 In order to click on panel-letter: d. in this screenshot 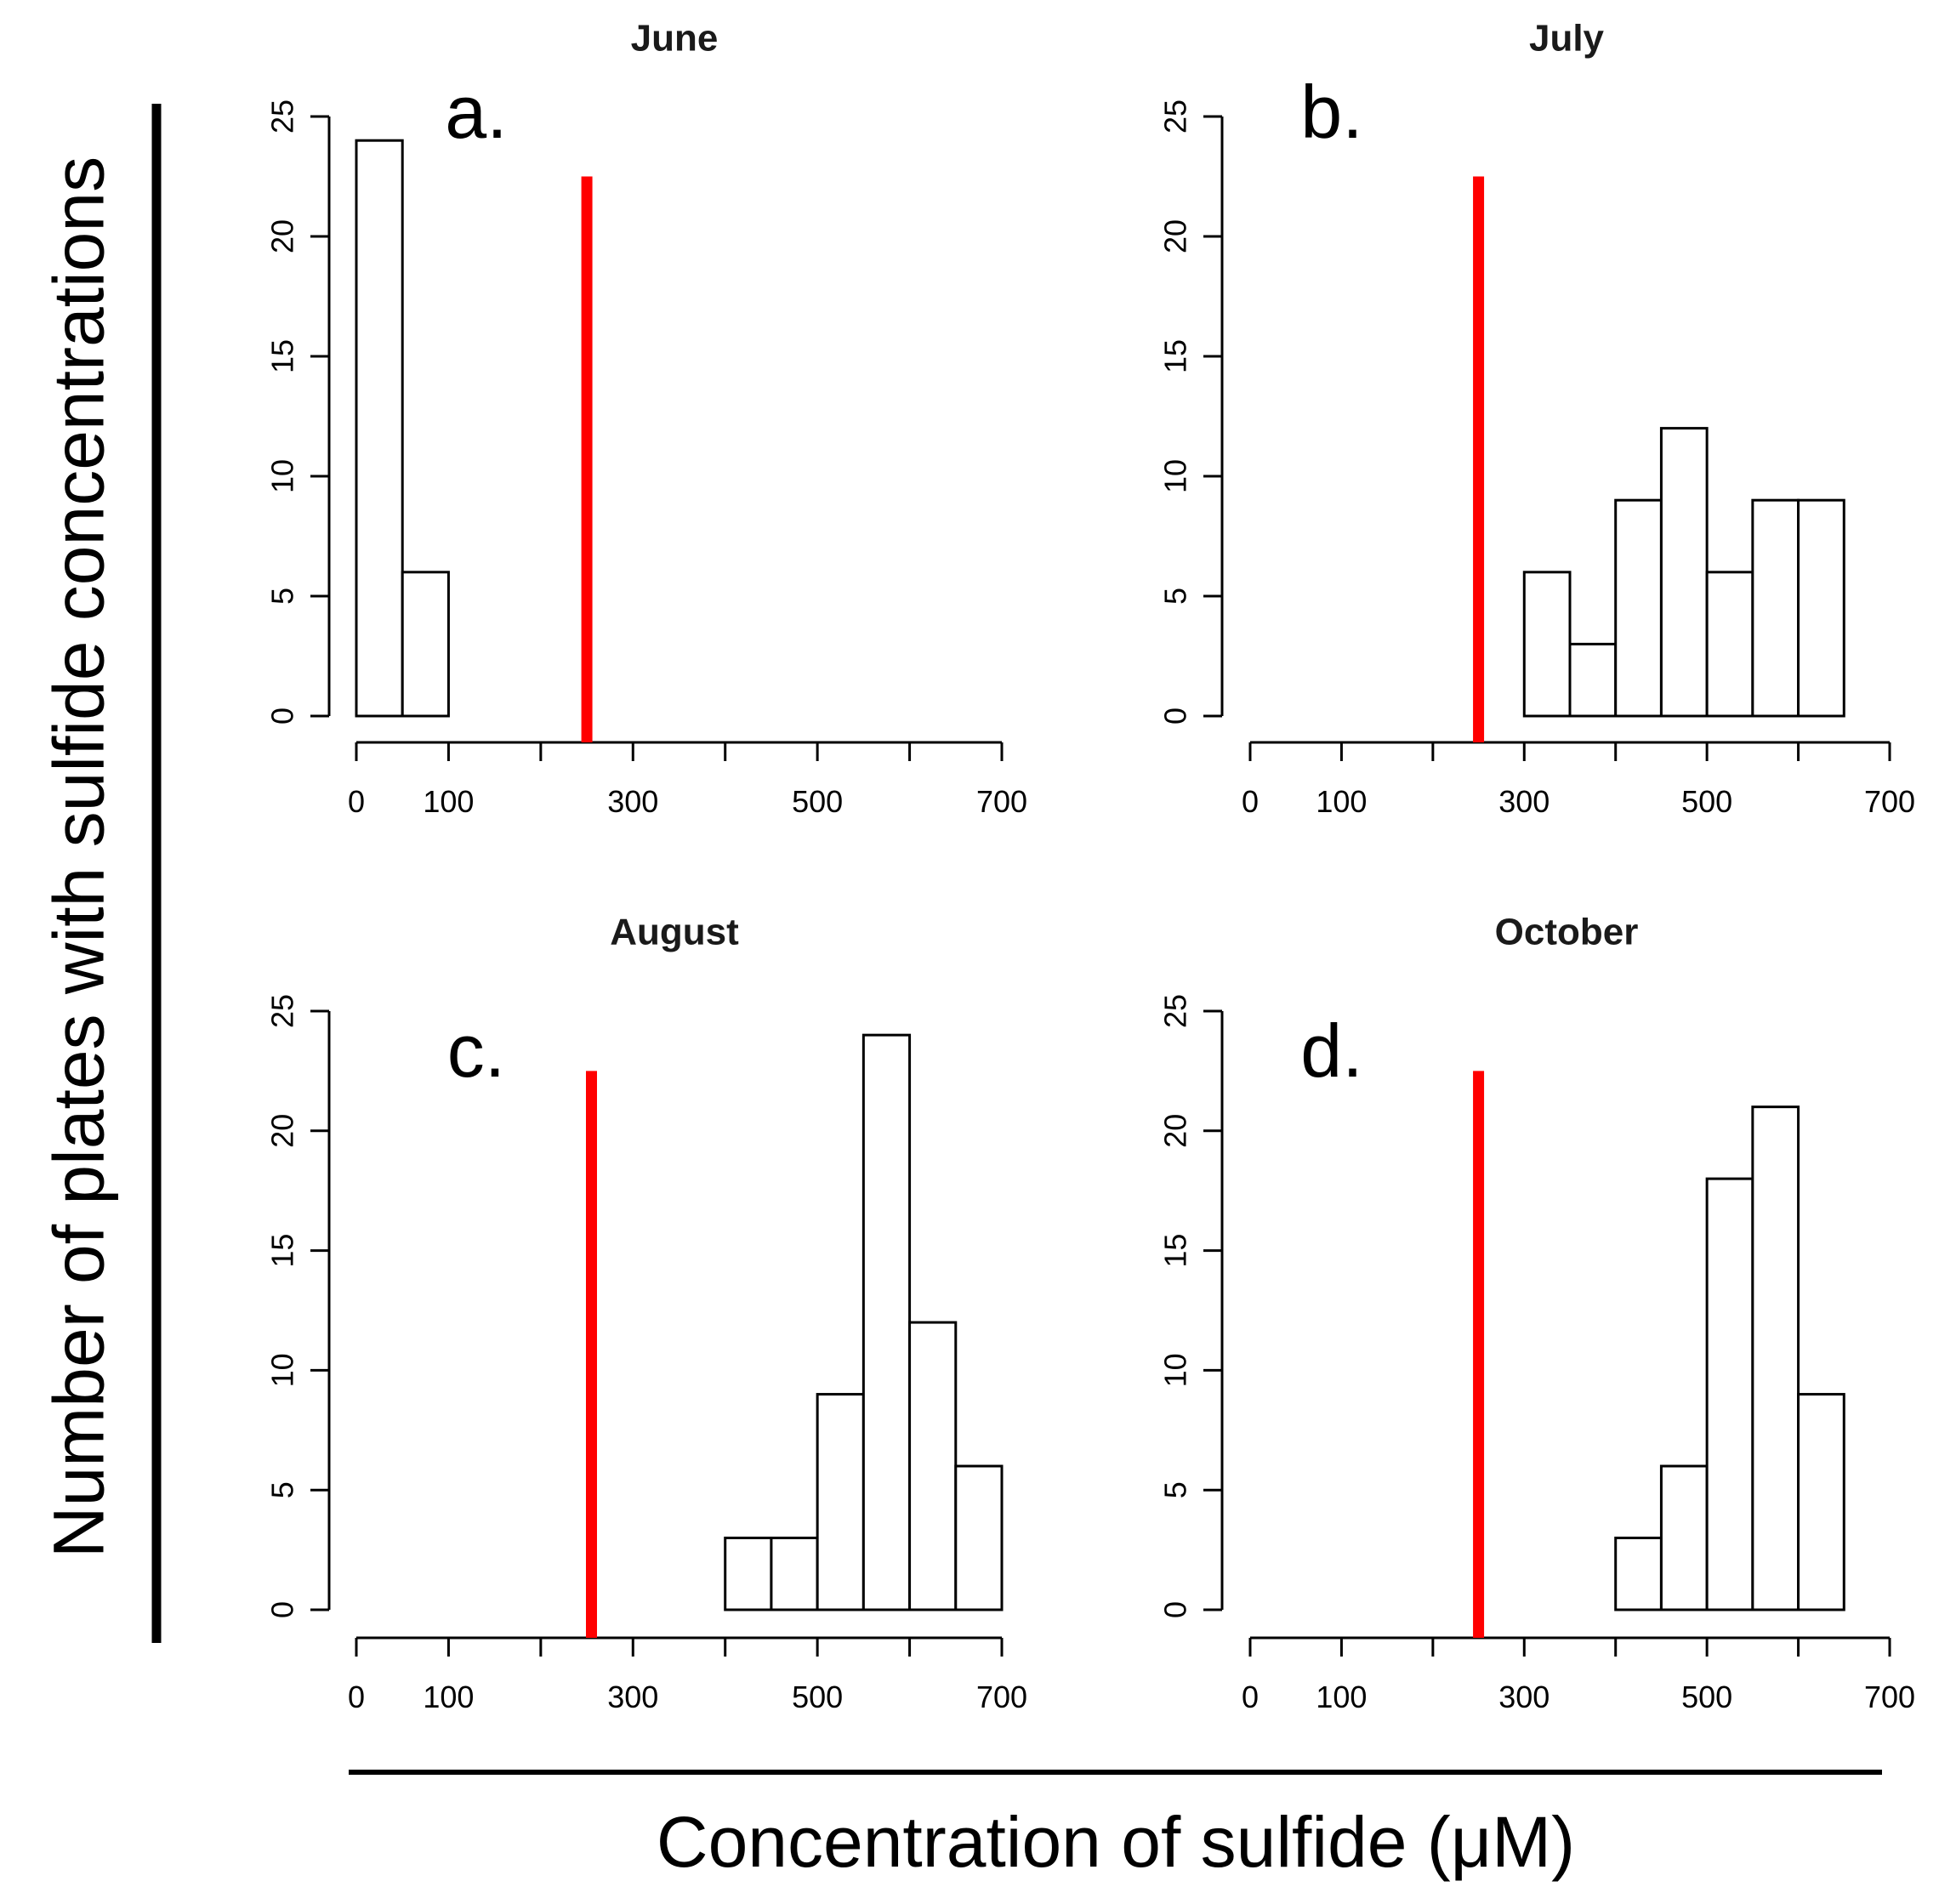, I will do `click(1331, 1051)`.